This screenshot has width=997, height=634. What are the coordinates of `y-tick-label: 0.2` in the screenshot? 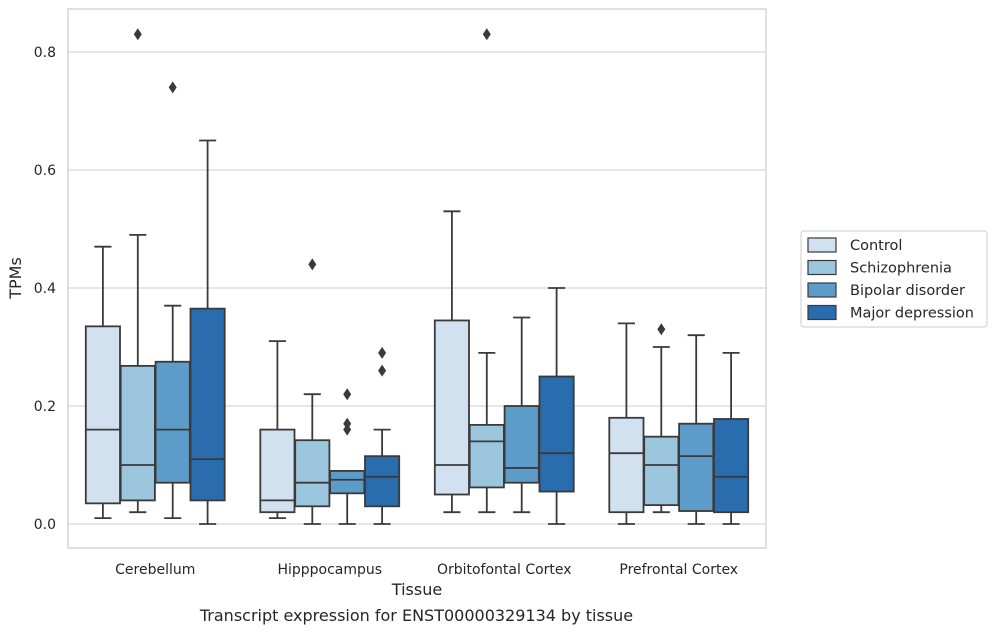 It's located at (45, 407).